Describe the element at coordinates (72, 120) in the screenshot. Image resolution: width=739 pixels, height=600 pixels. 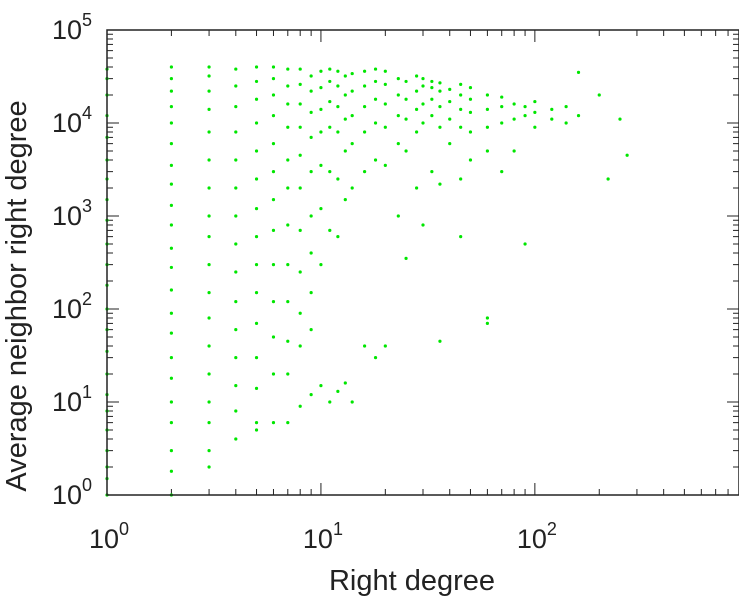
I see `y-tick-label: 10⁴` at that location.